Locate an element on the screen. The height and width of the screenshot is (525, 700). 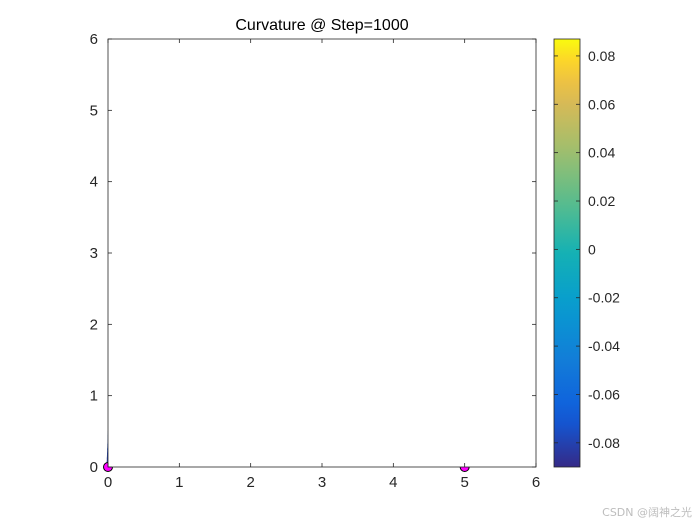
x-tick-label: 3 is located at coordinates (322, 482).